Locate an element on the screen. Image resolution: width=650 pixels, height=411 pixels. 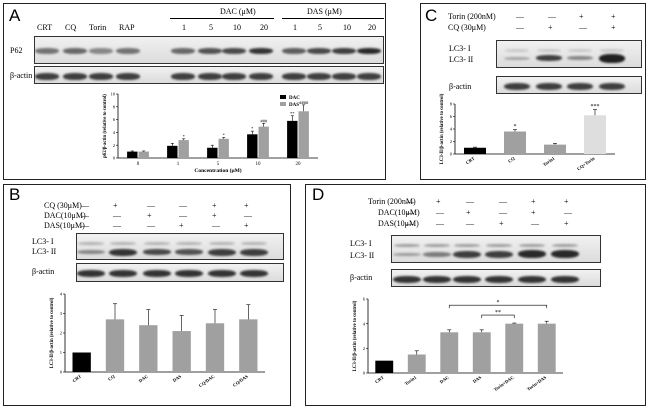
lc3-2-label: LC3- II is located at coordinates (362, 255).